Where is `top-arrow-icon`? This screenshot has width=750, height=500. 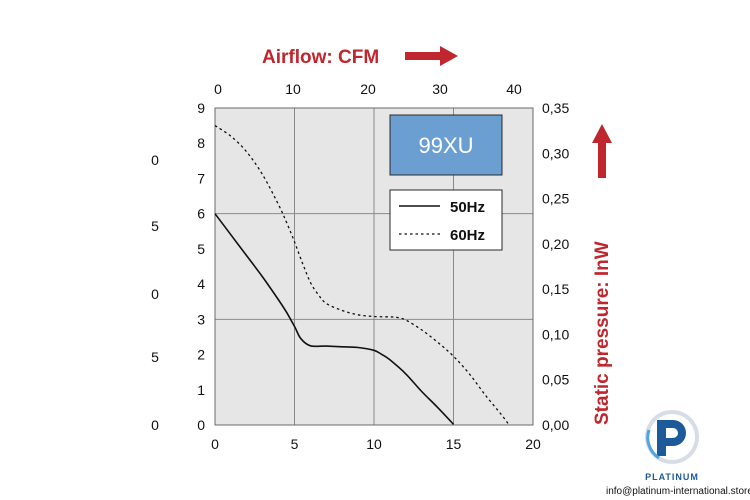 top-arrow-icon is located at coordinates (431, 56).